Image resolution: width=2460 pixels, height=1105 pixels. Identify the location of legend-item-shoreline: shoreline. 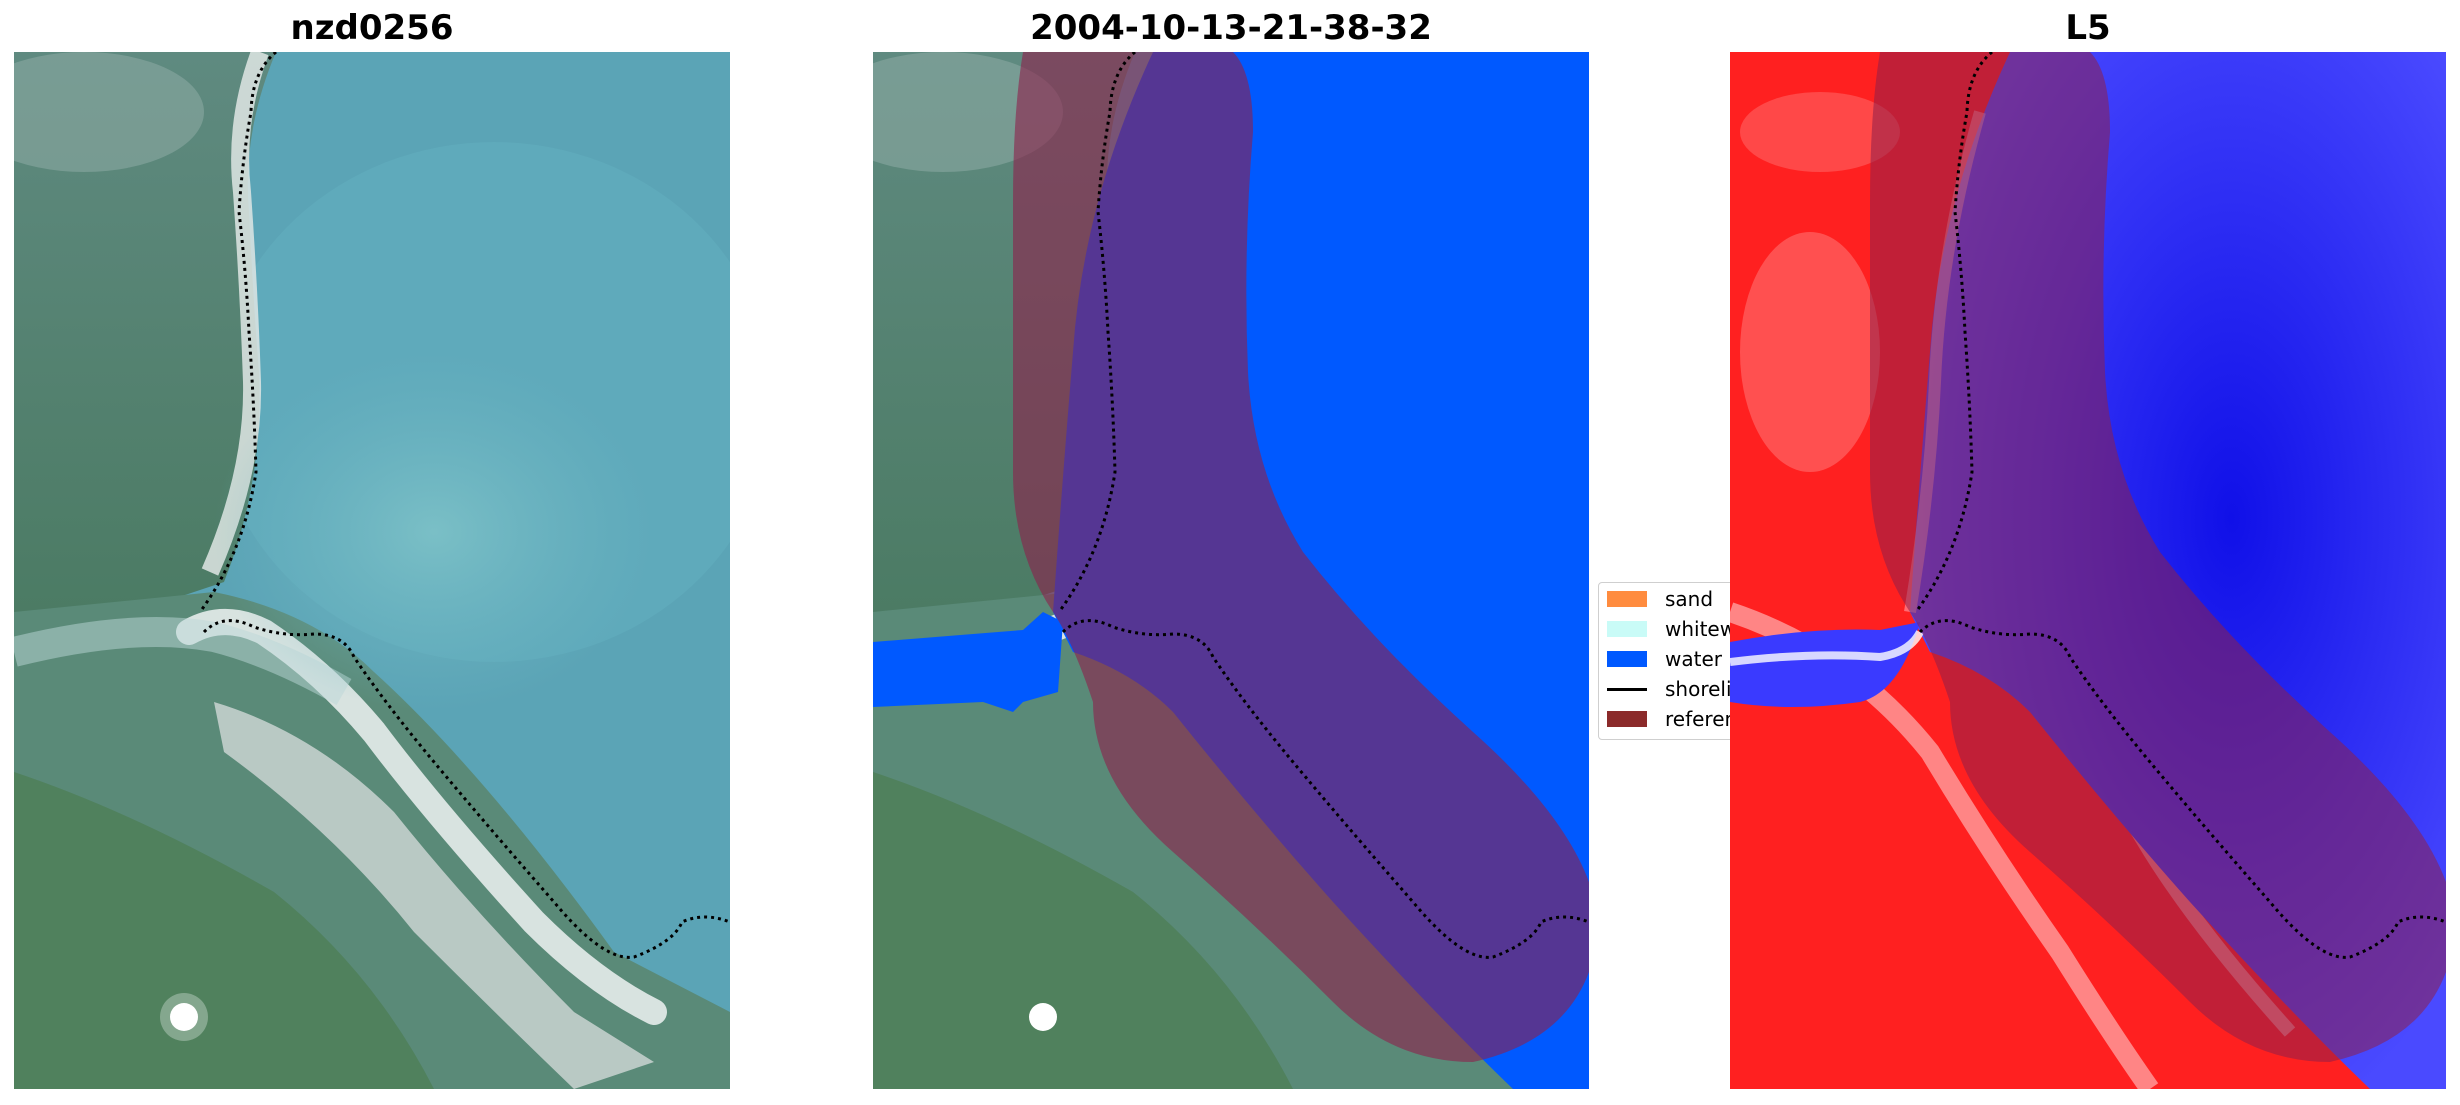
(1671, 689).